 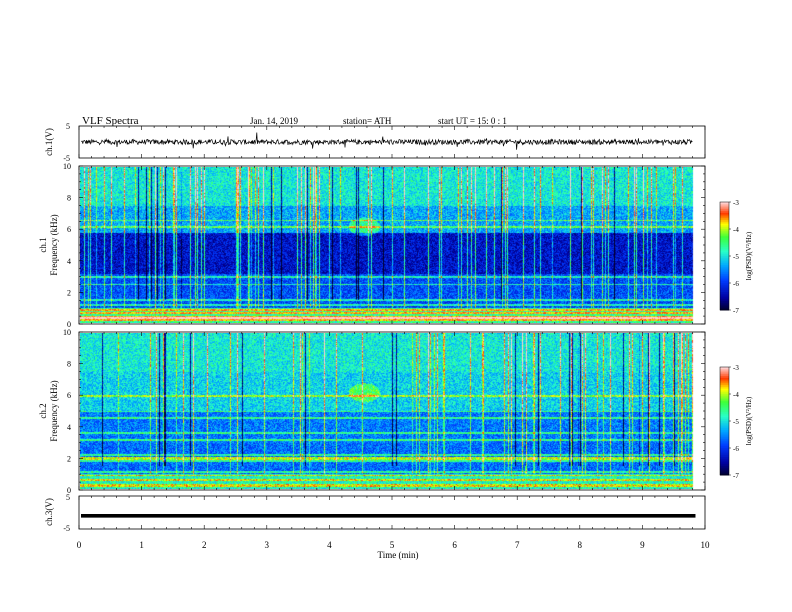 I want to click on ch3-waveform-frame, so click(x=392, y=512).